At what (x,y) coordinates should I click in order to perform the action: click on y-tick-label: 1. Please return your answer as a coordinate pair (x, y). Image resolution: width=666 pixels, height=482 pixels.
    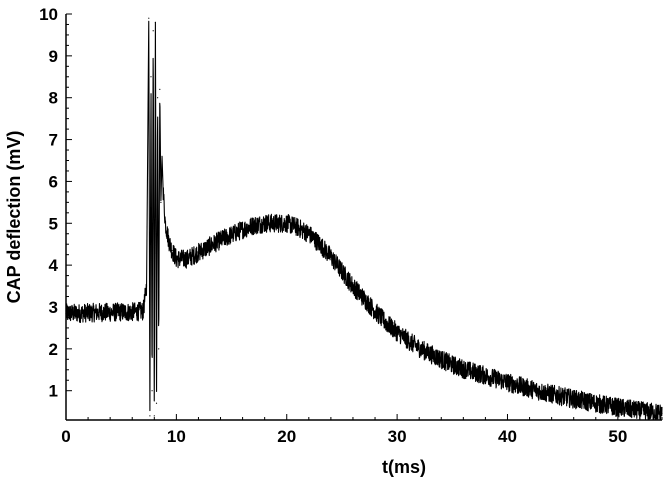
    Looking at the image, I should click on (53, 391).